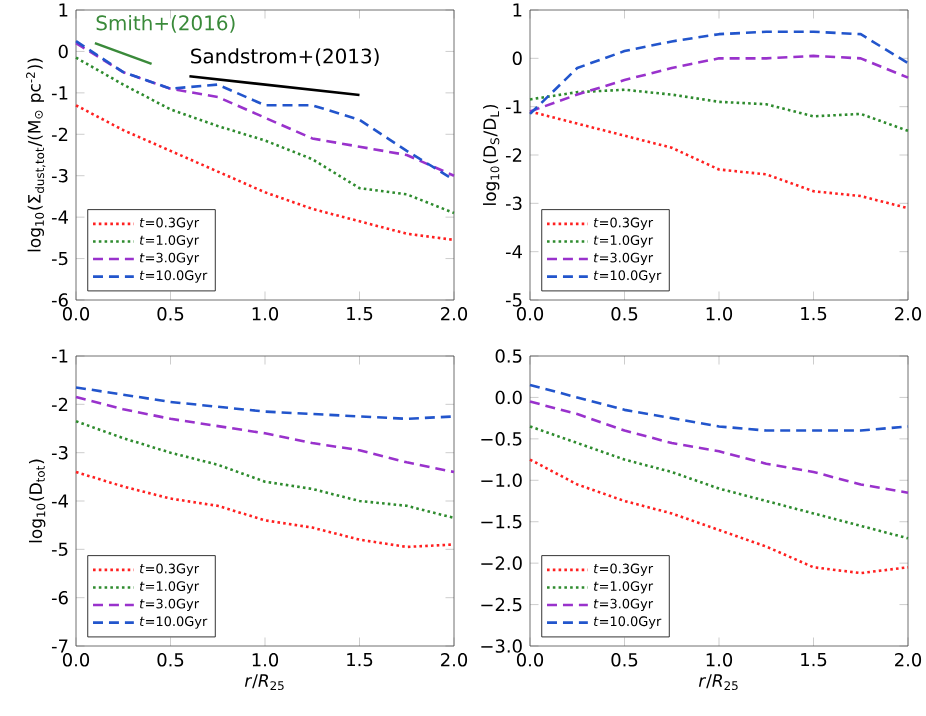  Describe the element at coordinates (501, 646) in the screenshot. I see `y-tick-label: −3.0` at that location.